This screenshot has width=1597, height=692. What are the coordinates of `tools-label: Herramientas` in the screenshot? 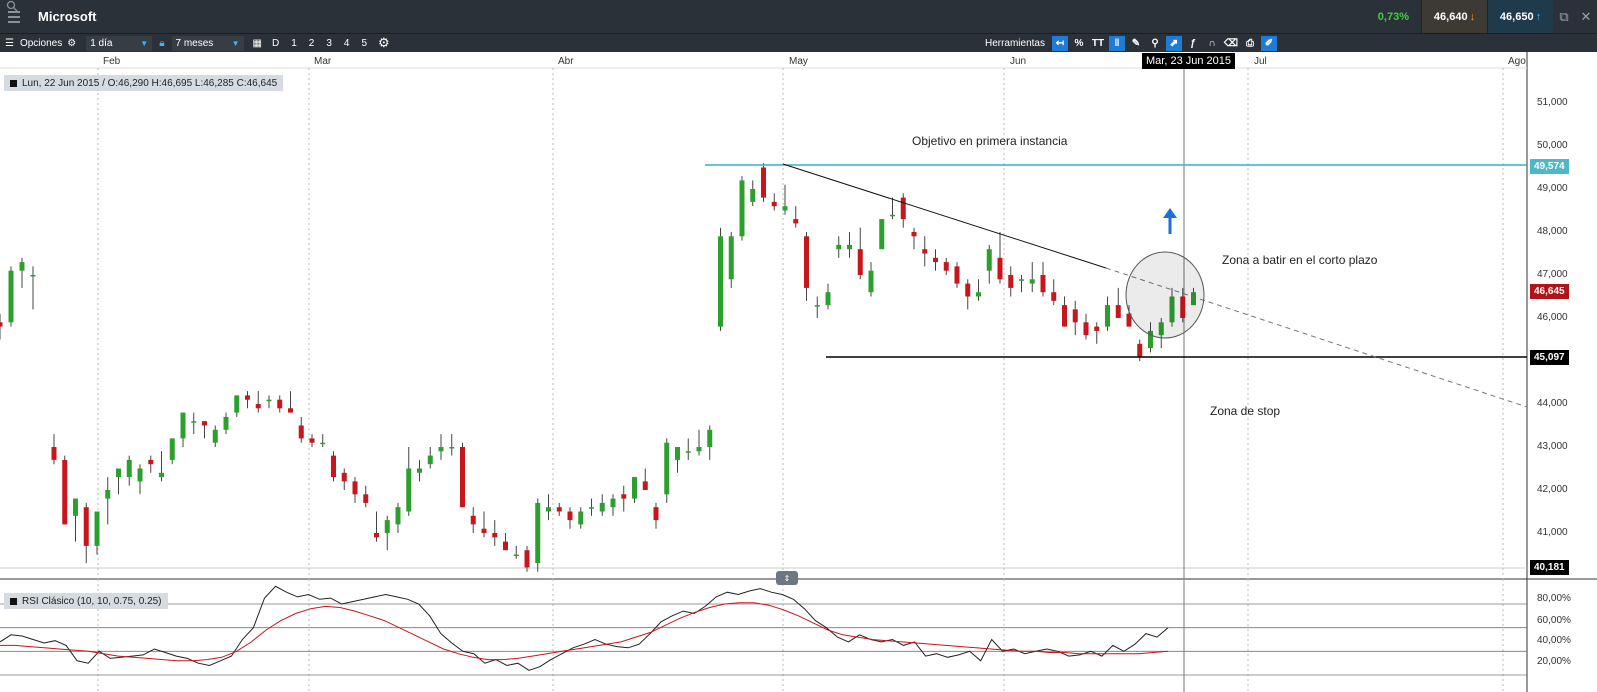 It's located at (1014, 43).